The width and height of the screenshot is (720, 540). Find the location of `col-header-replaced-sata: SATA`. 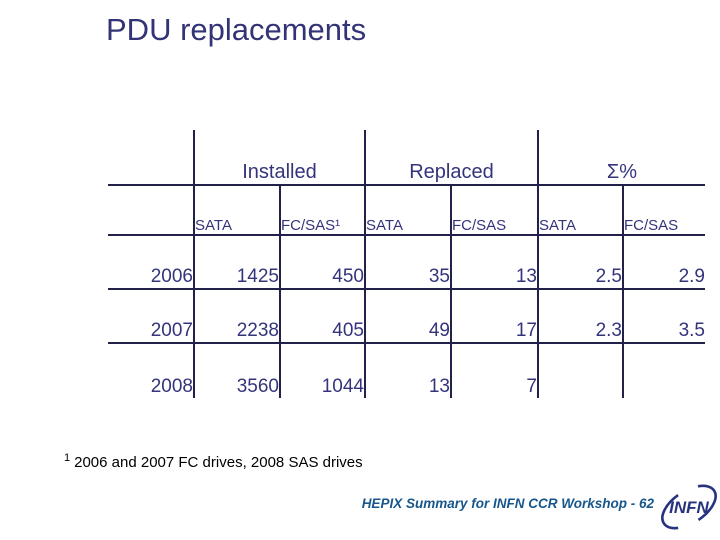

col-header-replaced-sata: SATA is located at coordinates (407, 210).